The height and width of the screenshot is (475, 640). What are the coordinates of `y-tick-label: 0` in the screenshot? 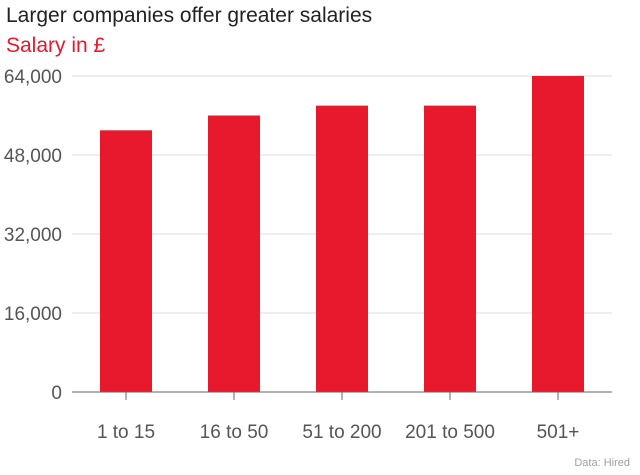 It's located at (56, 393).